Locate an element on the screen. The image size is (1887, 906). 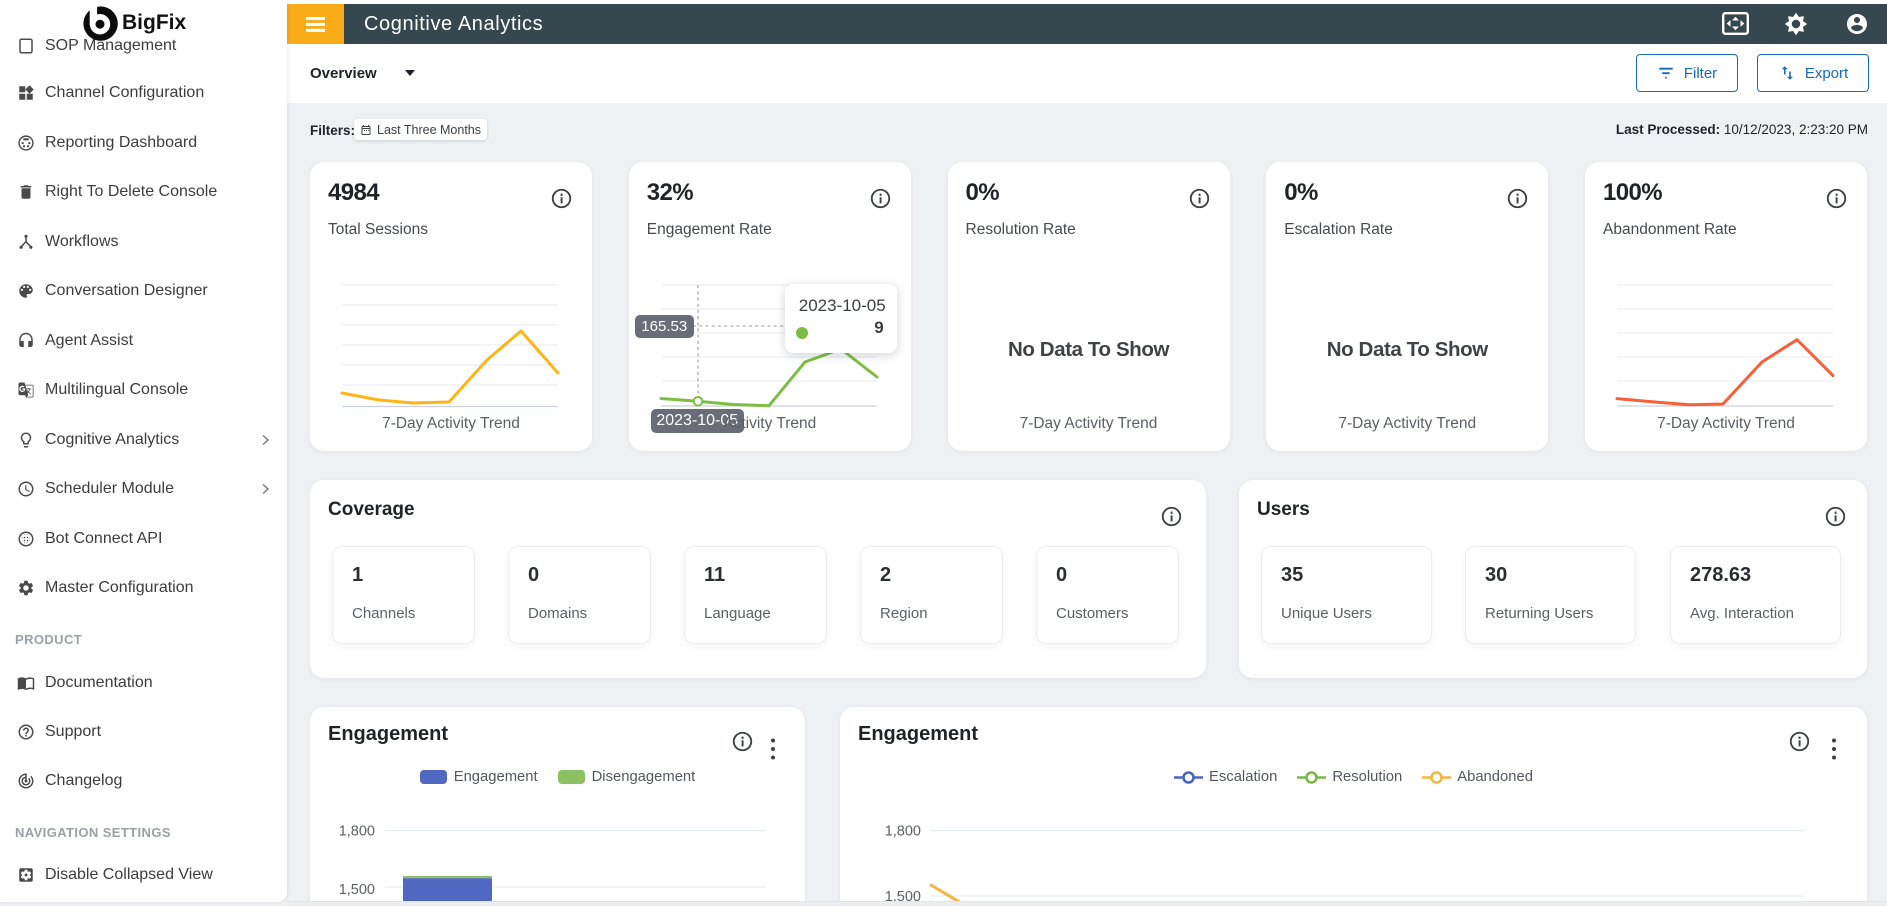
svg-text: 1,500 is located at coordinates (357, 890).